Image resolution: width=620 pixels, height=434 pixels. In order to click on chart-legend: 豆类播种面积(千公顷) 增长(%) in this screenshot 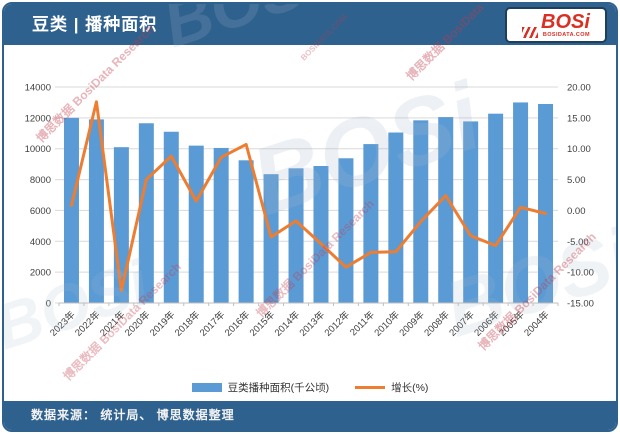, I will do `click(310, 387)`.